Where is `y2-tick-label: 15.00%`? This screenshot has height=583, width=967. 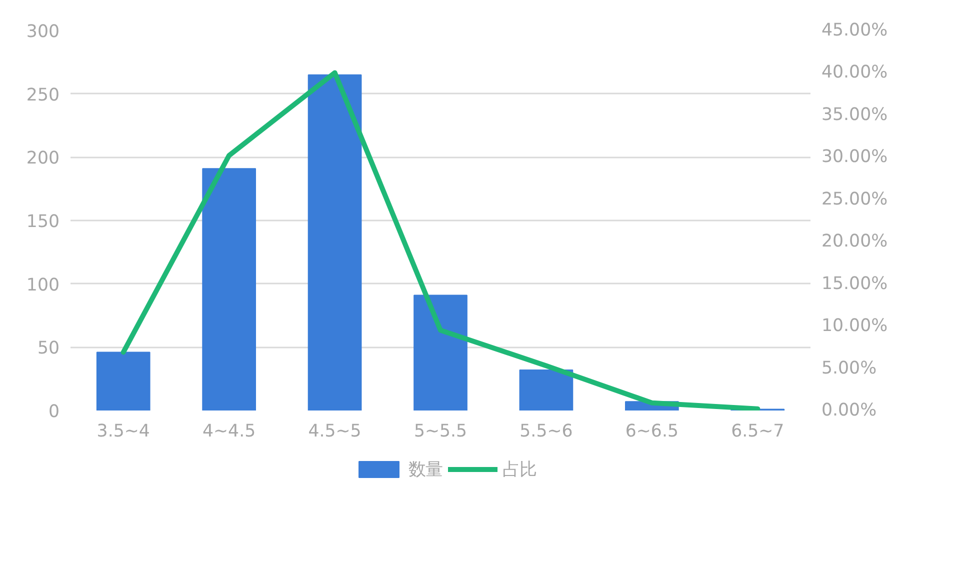
y2-tick-label: 15.00% is located at coordinates (855, 284).